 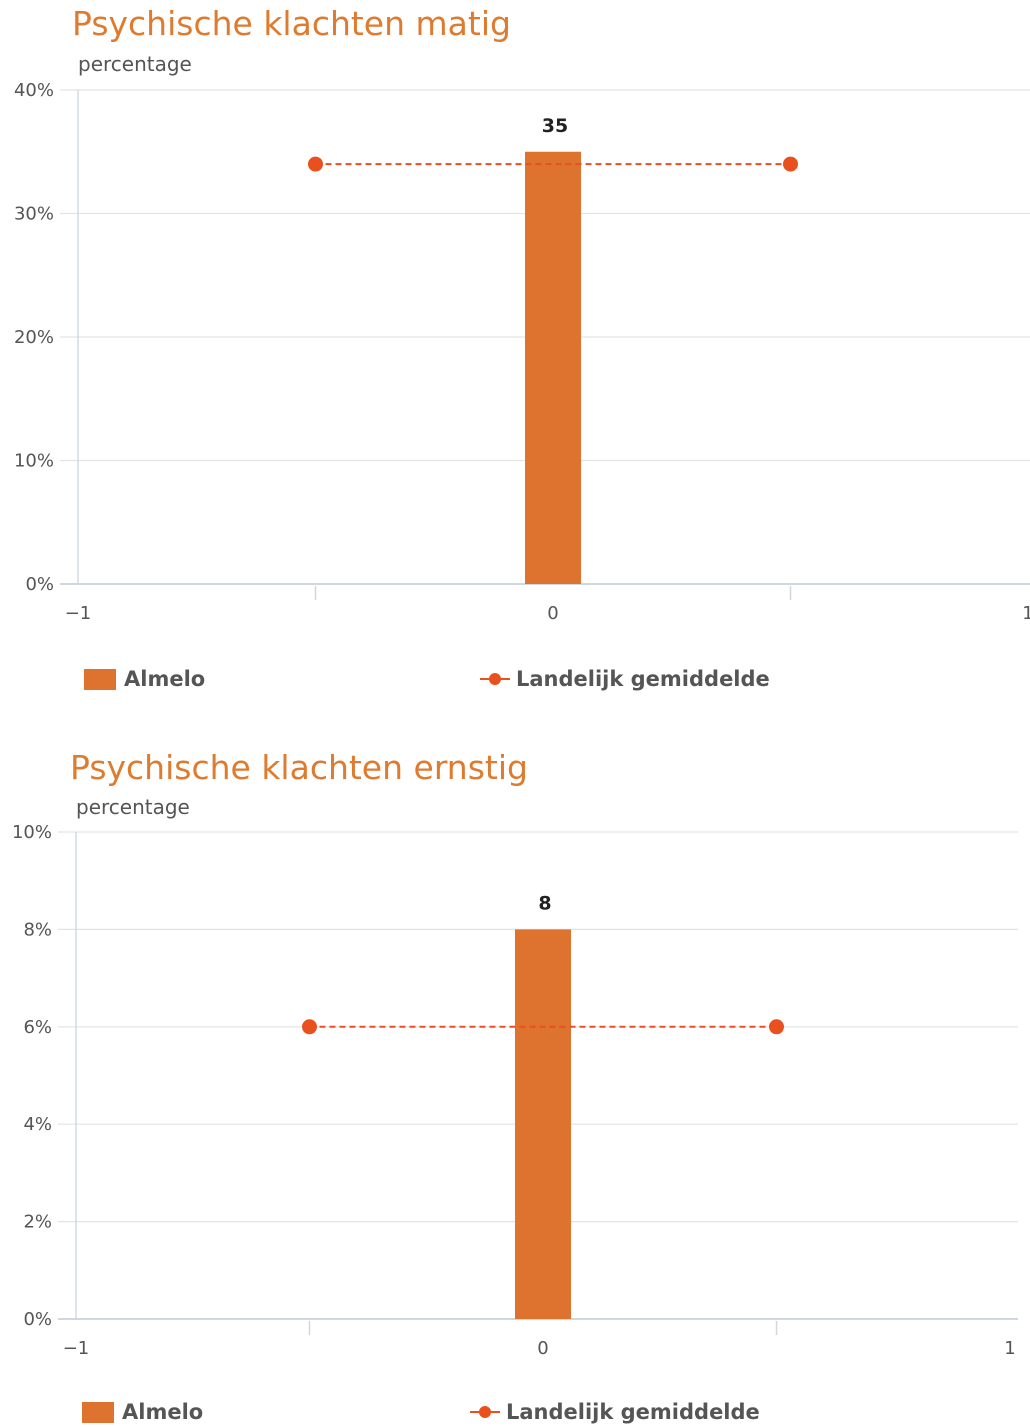 I want to click on y-tick-label: 6%, so click(x=37, y=1027).